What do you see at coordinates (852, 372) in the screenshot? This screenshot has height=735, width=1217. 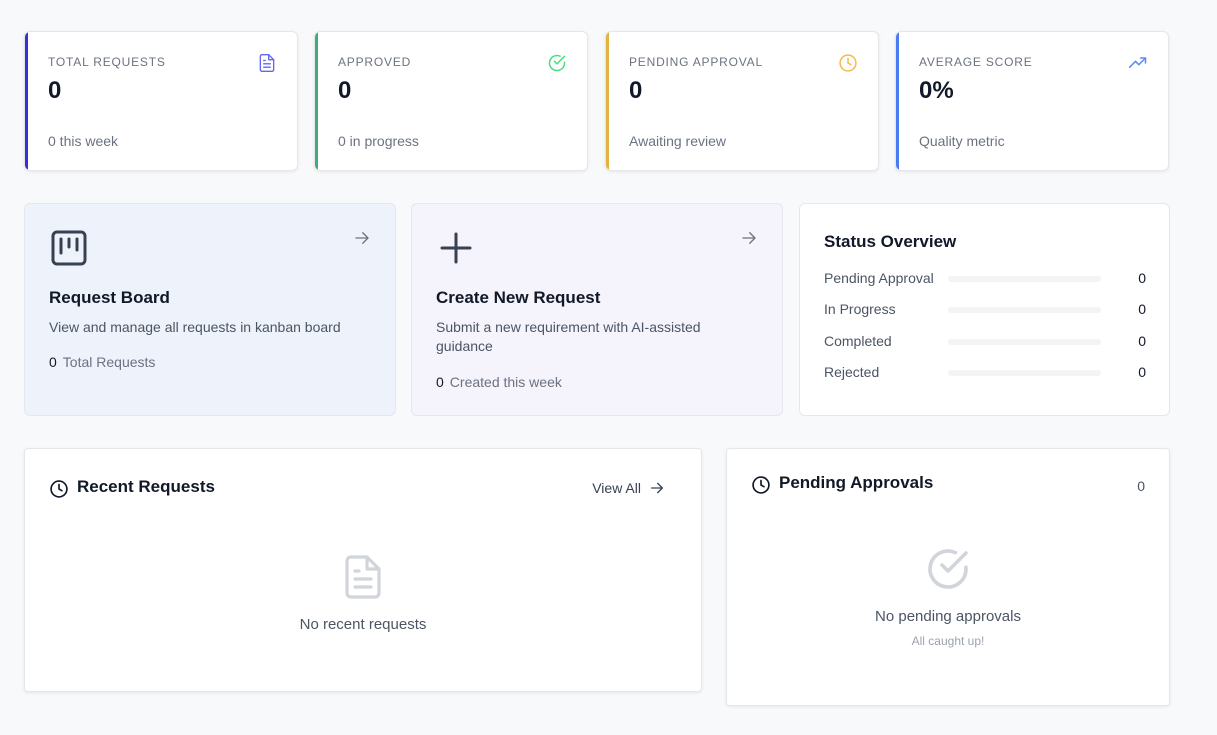 I see `status-label: Rejected` at bounding box center [852, 372].